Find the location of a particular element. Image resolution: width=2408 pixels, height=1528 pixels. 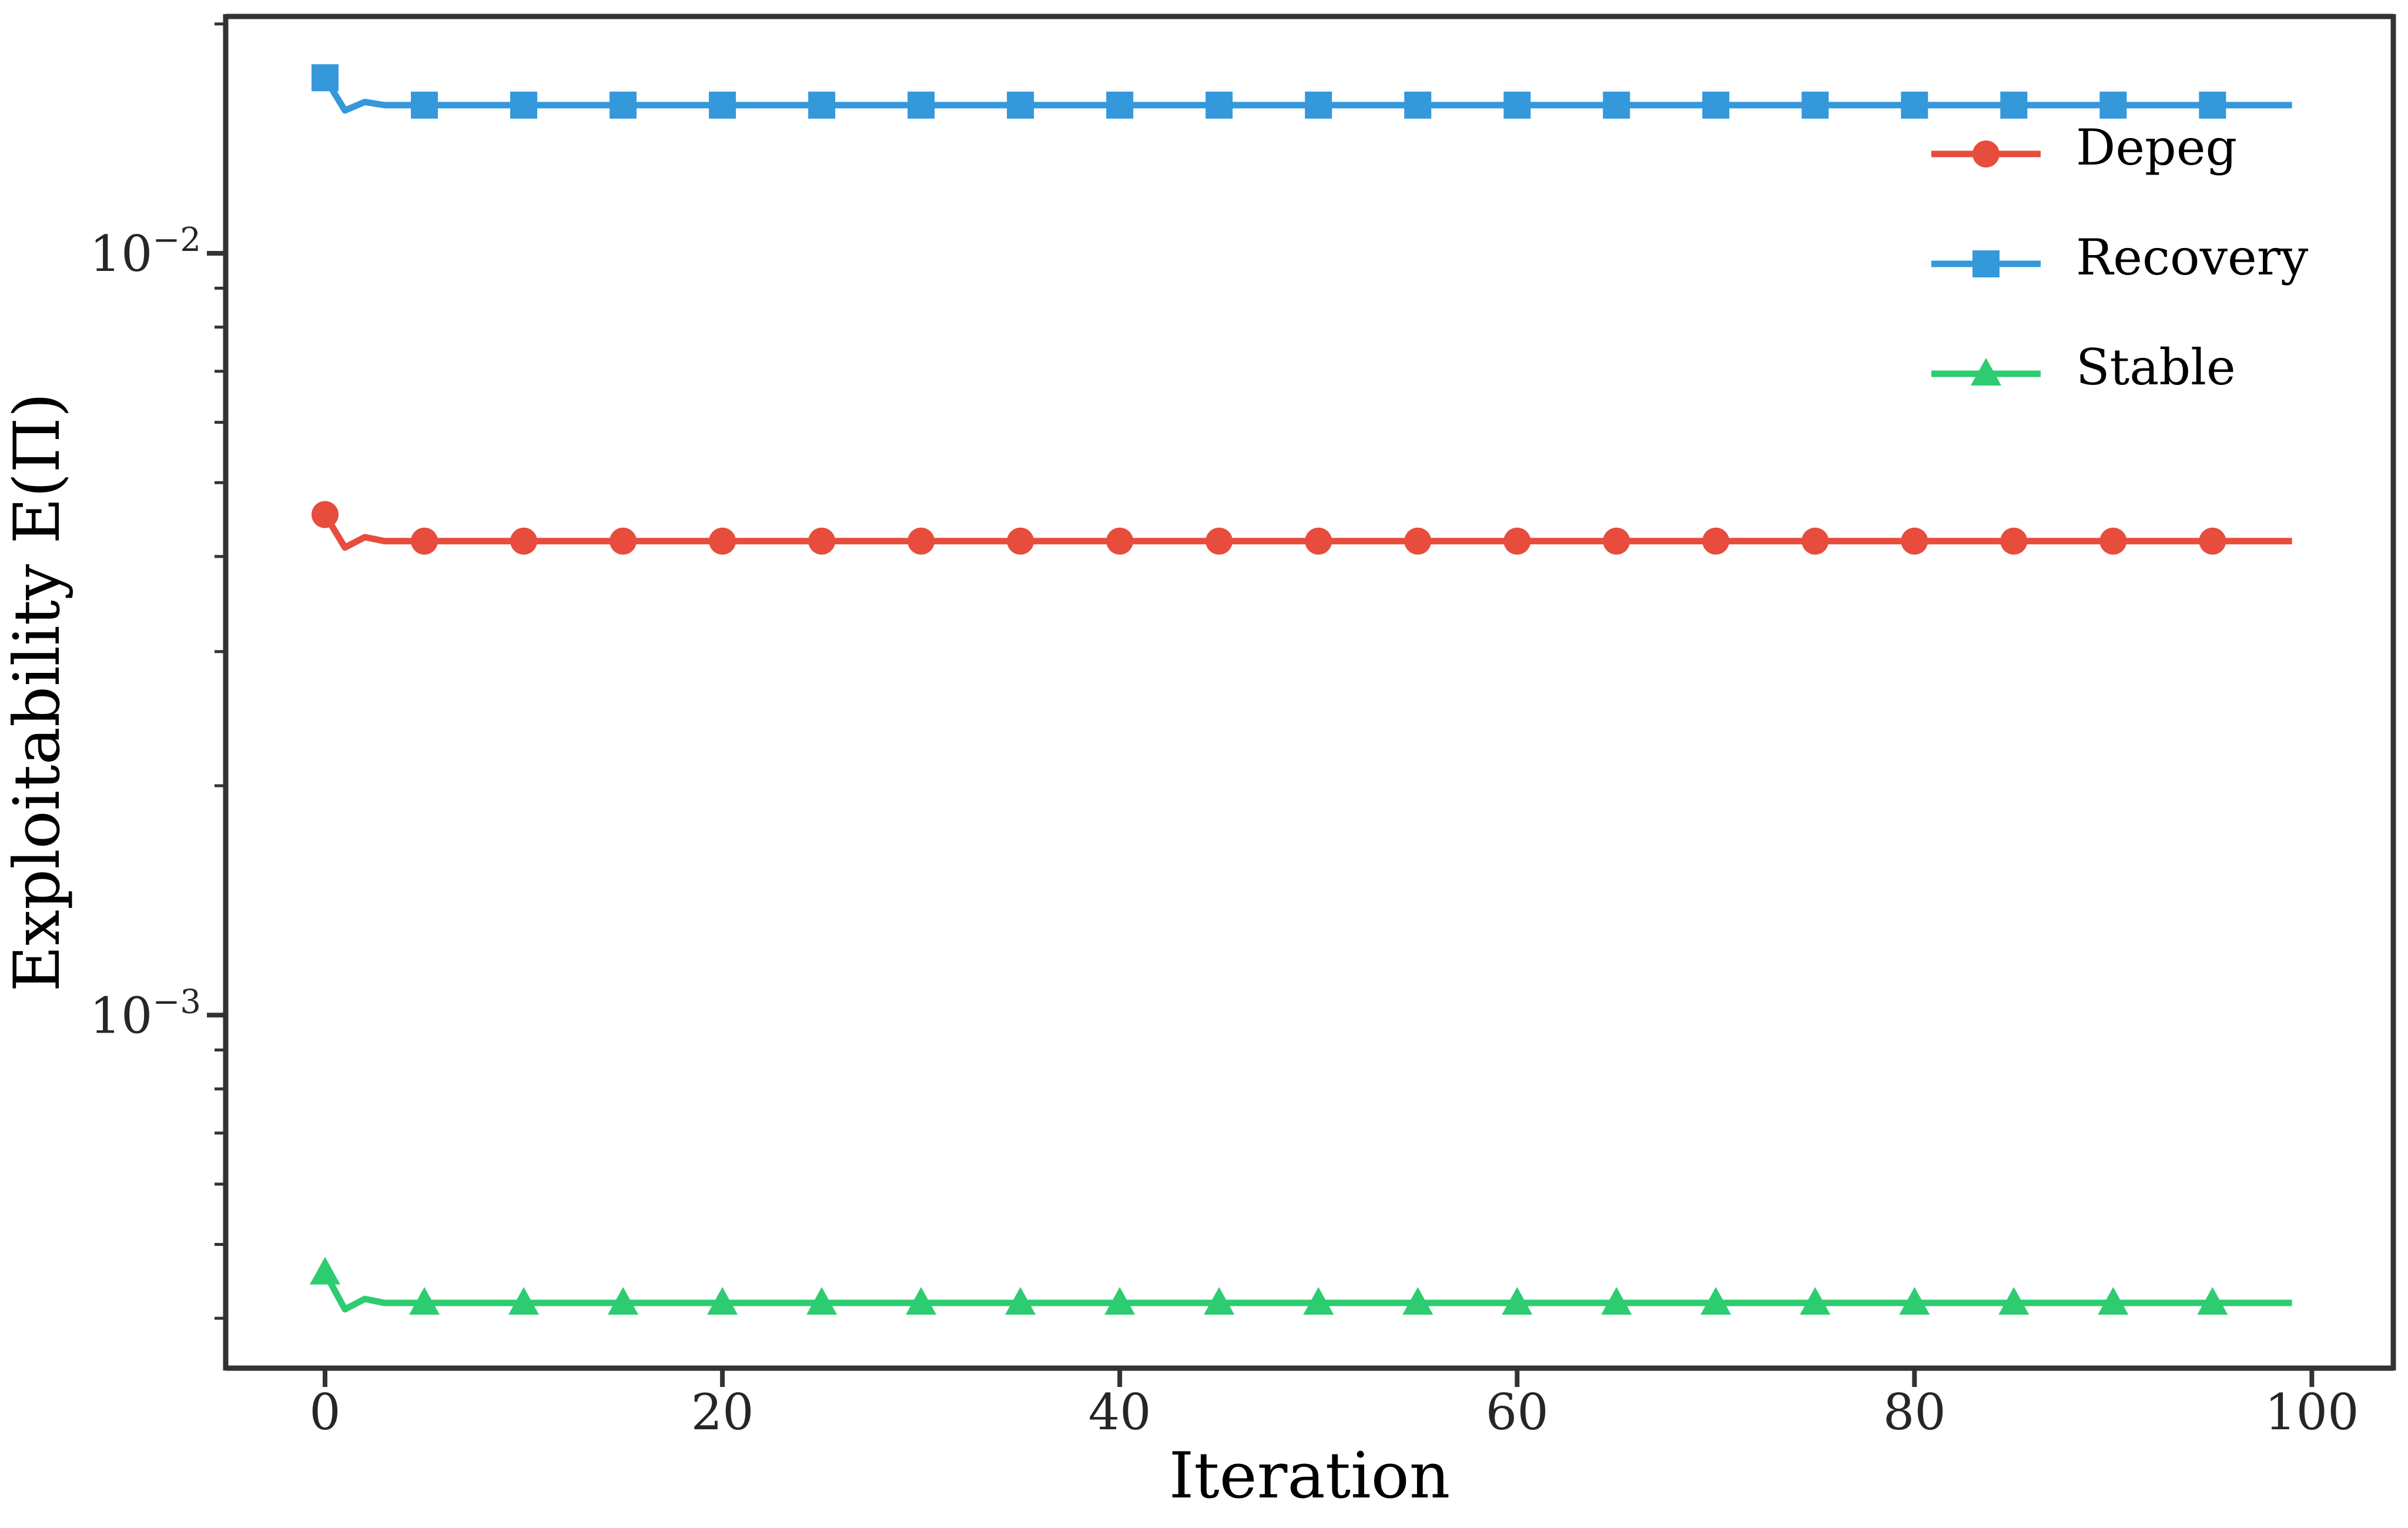

legend-label-depeg: Depeg is located at coordinates (2156, 147).